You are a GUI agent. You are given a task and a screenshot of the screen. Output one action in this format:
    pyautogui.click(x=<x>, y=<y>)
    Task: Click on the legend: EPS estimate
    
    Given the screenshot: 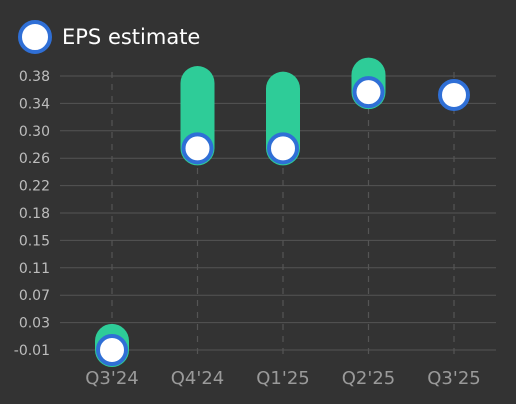 What is the action you would take?
    pyautogui.click(x=109, y=37)
    